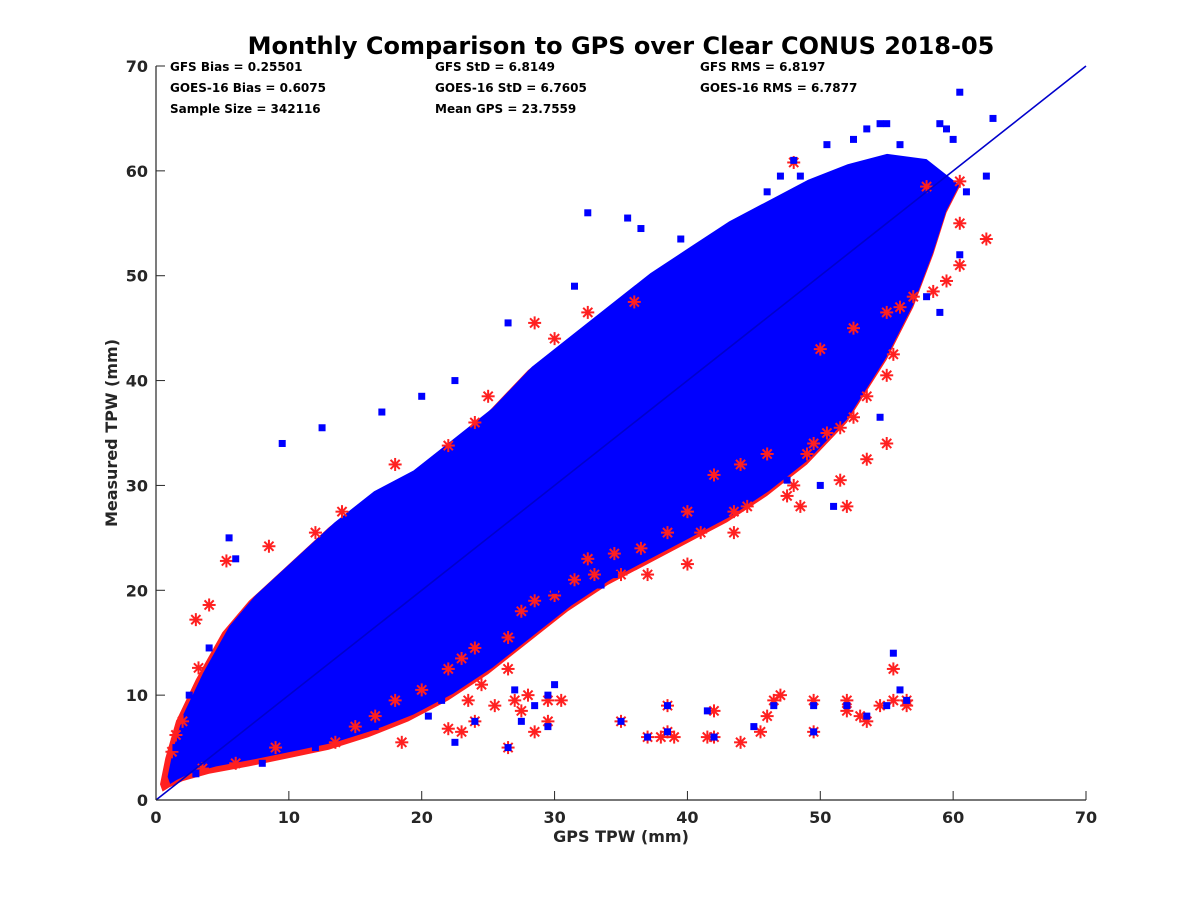 This screenshot has width=1200, height=900. I want to click on stat-annotation: GOES-16 RMS = 6.7877, so click(778, 88).